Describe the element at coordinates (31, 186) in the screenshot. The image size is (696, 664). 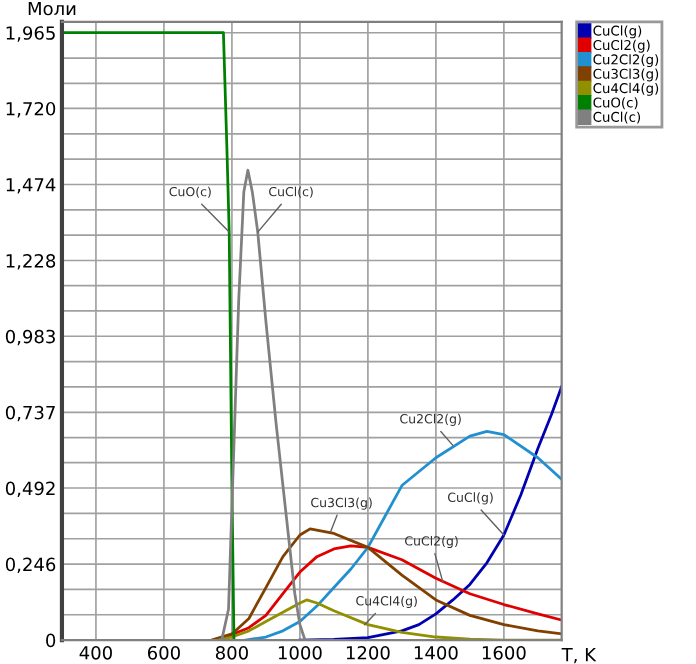
I see `y-tick-label: 1,474` at that location.